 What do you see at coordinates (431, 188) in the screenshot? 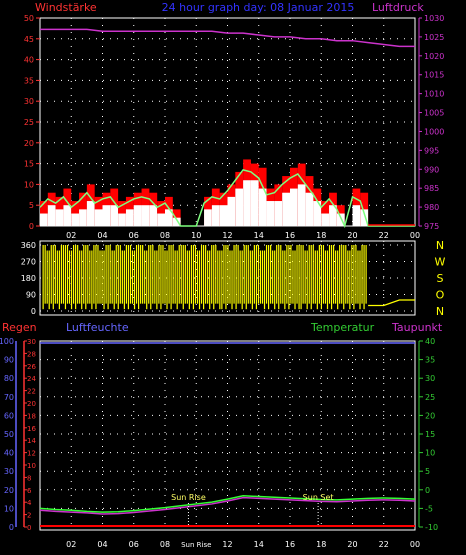
I see `pressure-y-tick-label: 985` at bounding box center [431, 188].